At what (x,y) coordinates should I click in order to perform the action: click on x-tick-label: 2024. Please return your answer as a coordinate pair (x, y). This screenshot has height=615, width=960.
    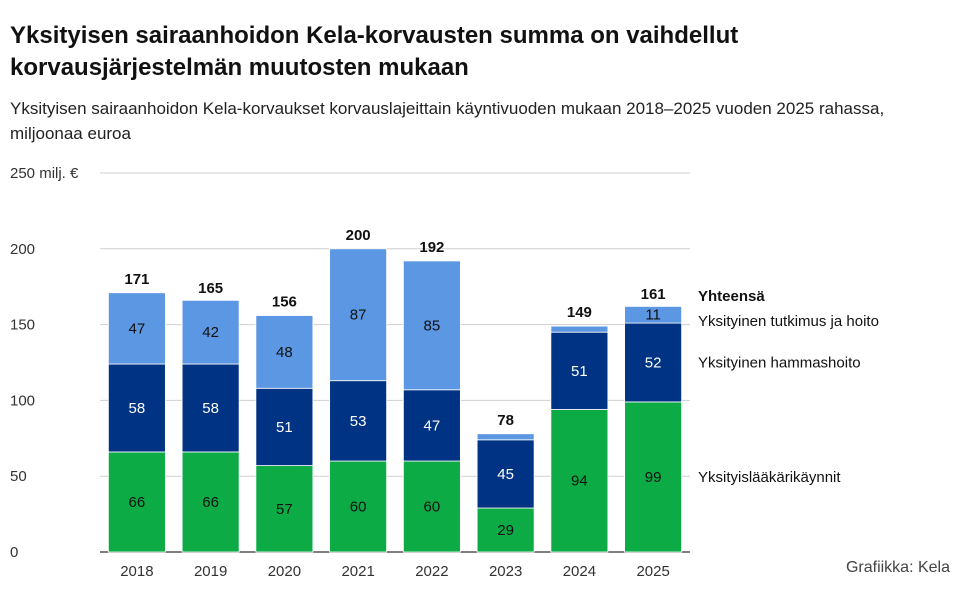
    Looking at the image, I should click on (579, 571).